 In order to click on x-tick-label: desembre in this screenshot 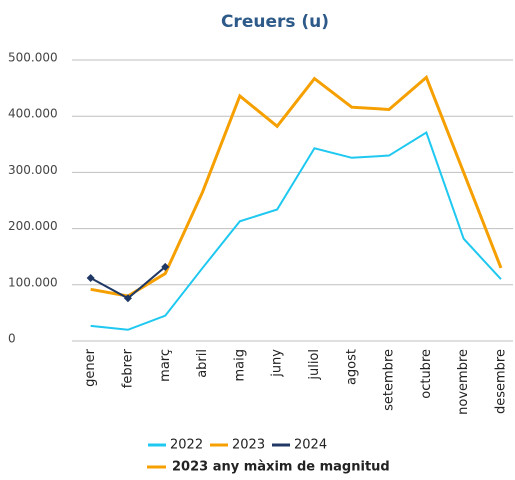, I will do `click(500, 381)`.